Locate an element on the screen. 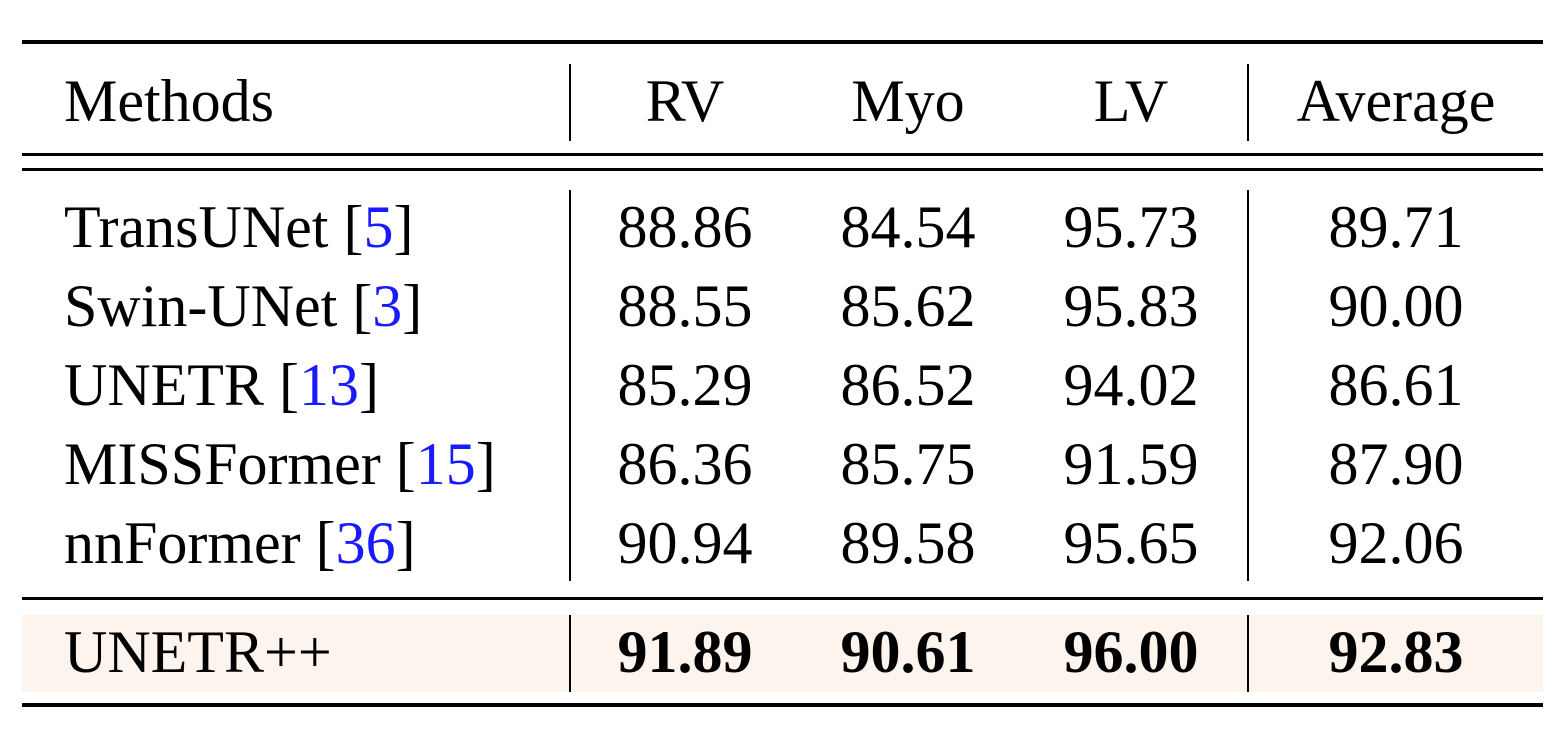 The height and width of the screenshot is (739, 1563). separator-left-body is located at coordinates (570, 385).